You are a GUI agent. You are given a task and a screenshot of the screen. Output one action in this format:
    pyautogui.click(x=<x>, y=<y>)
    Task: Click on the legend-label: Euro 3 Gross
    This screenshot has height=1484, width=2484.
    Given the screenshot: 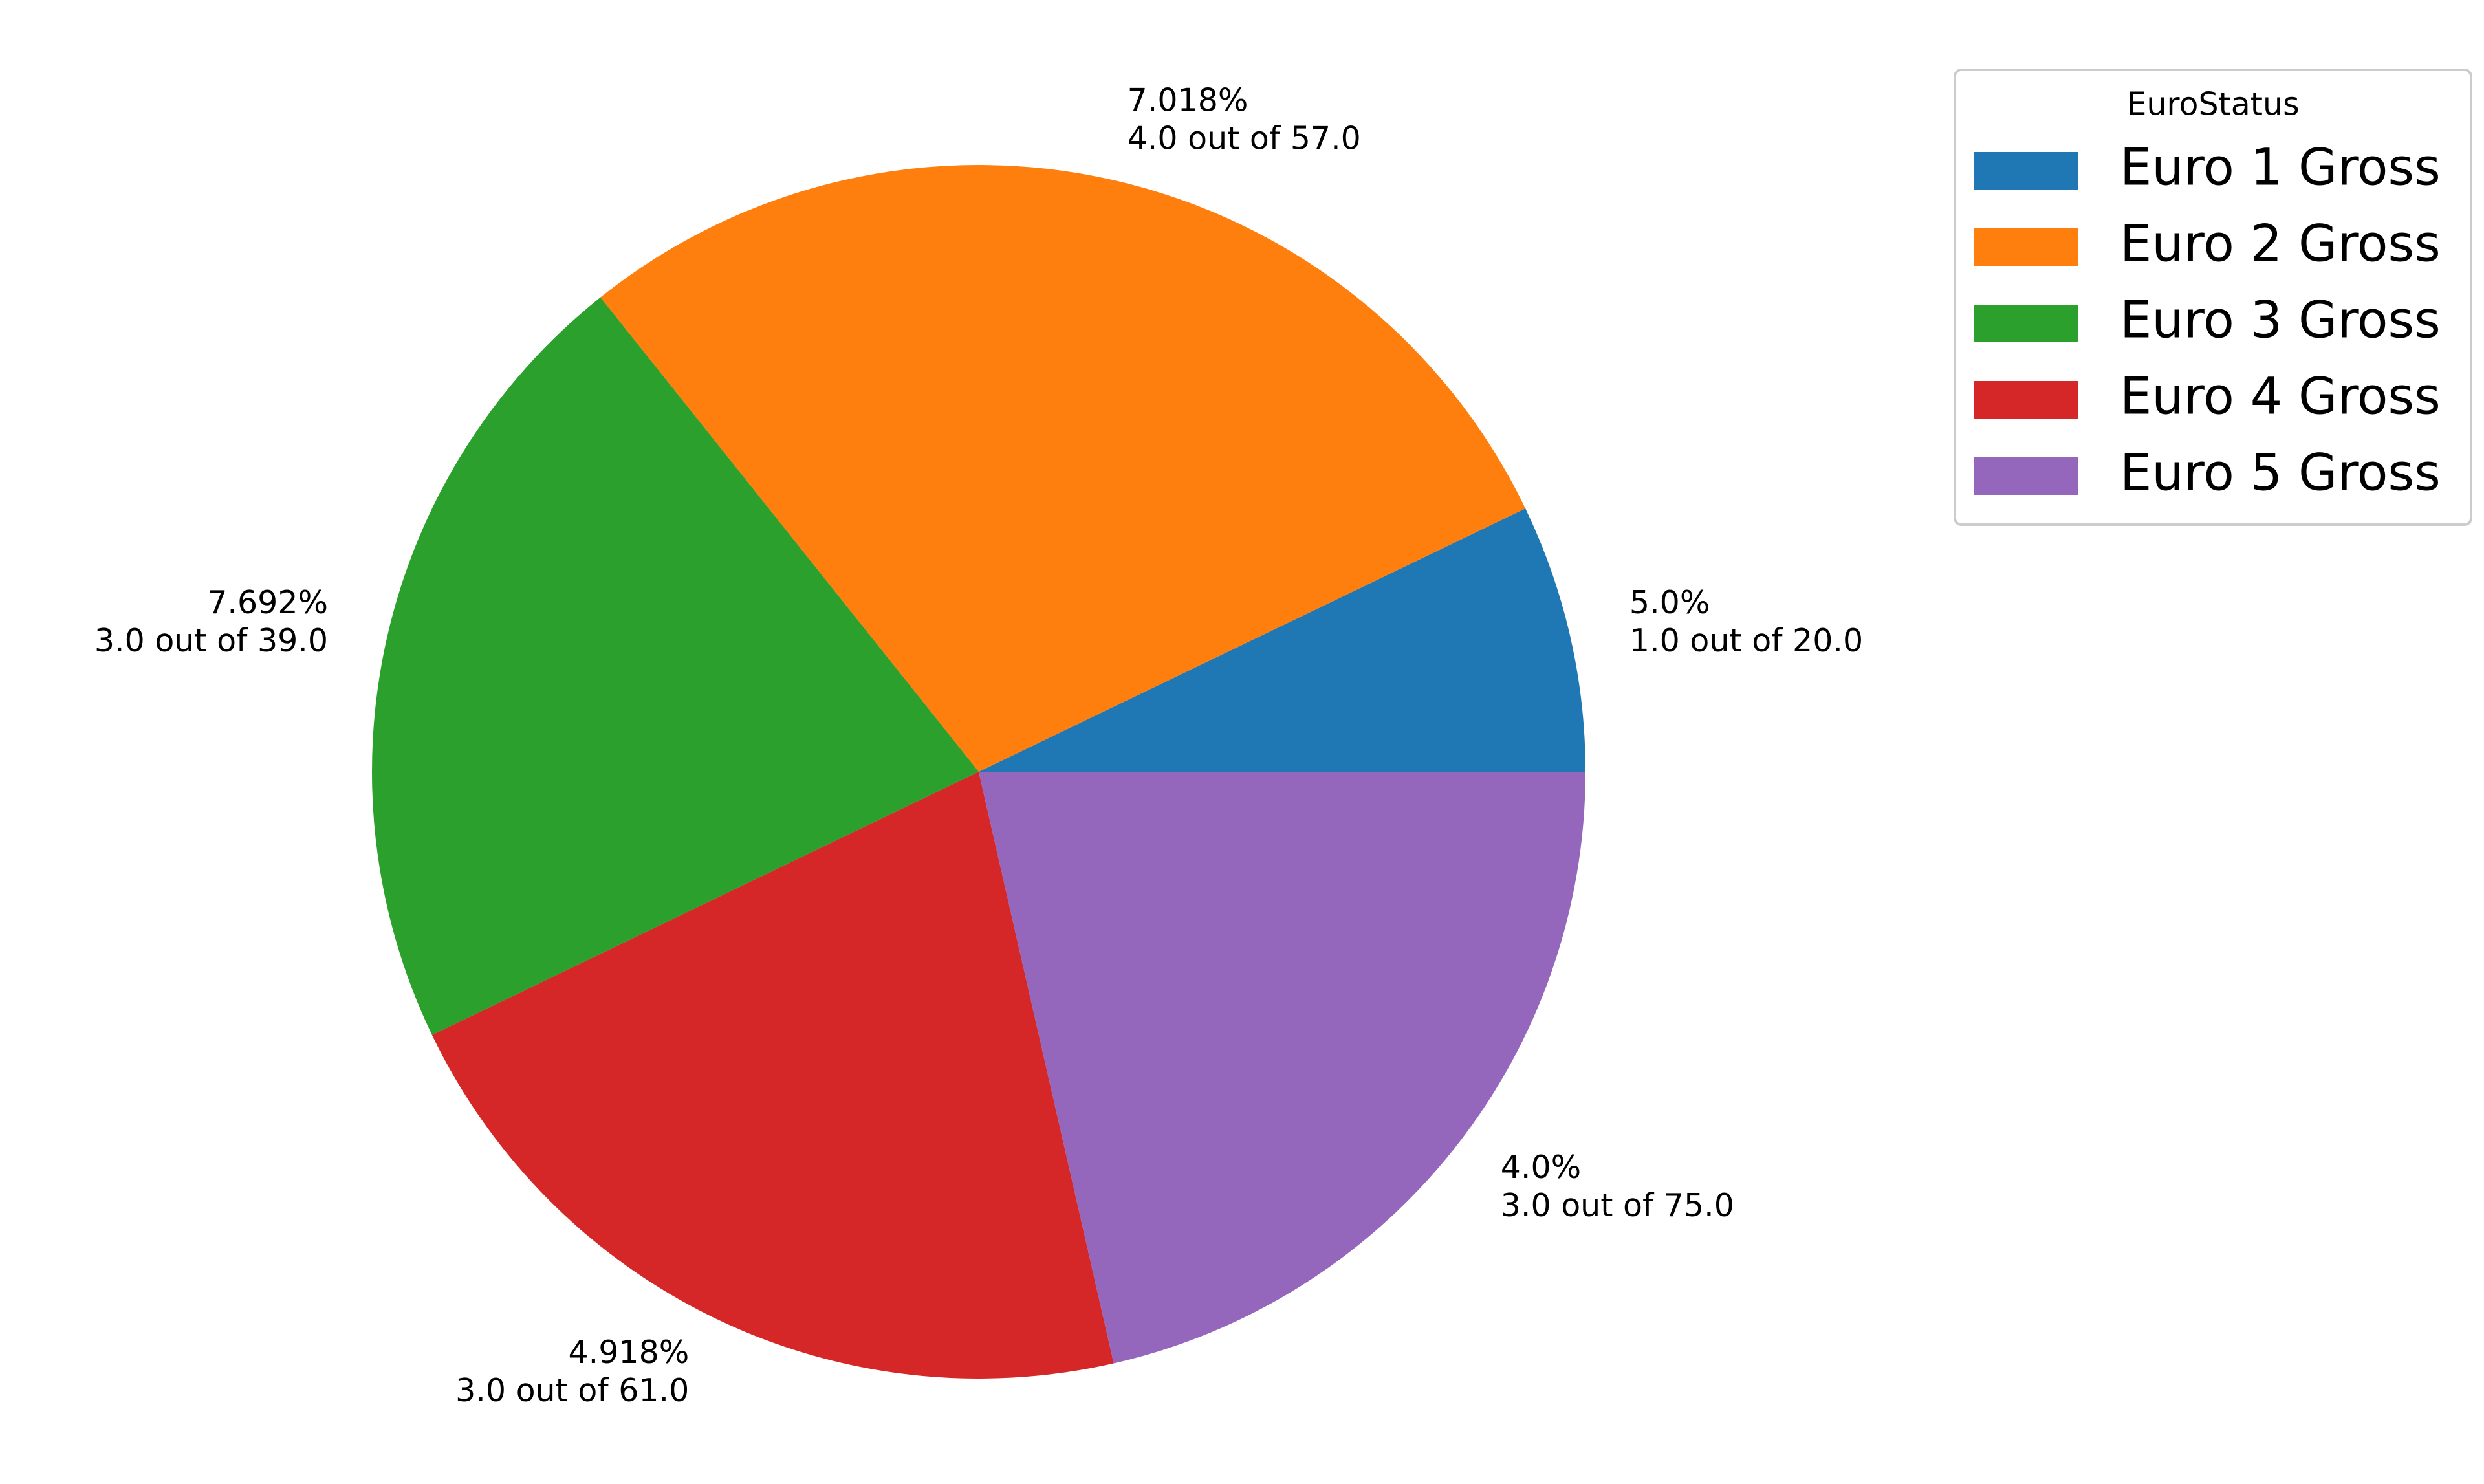 What is the action you would take?
    pyautogui.click(x=2280, y=320)
    